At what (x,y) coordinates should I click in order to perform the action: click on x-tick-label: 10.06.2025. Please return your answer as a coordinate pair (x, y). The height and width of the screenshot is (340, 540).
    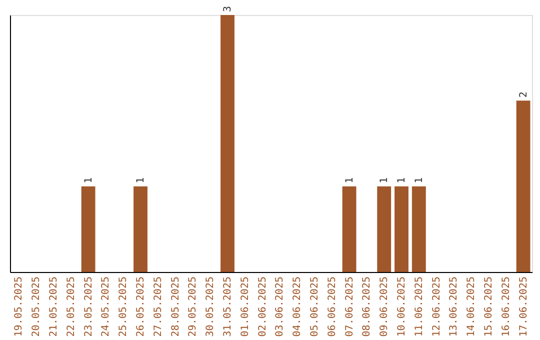
    Looking at the image, I should click on (402, 306).